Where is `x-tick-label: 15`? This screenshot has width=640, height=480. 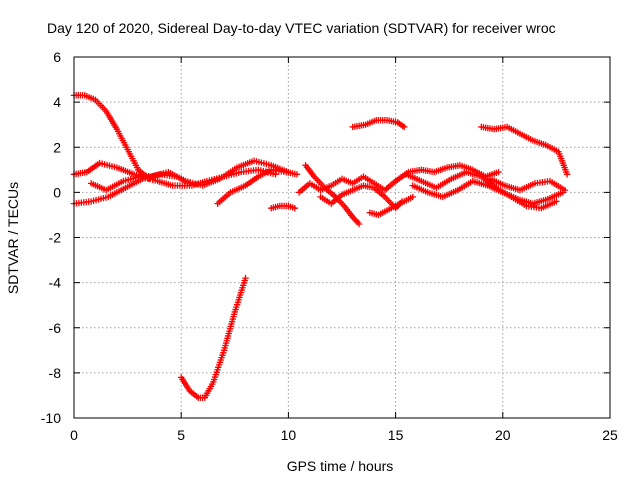
x-tick-label: 15 is located at coordinates (396, 435).